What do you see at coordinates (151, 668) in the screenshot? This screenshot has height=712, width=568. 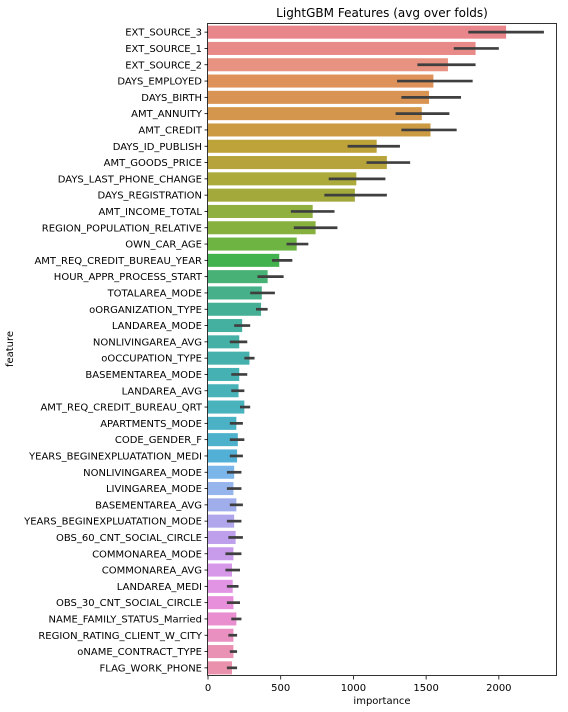 I see `y-tick-label: FLAG_WORK_PHONE` at bounding box center [151, 668].